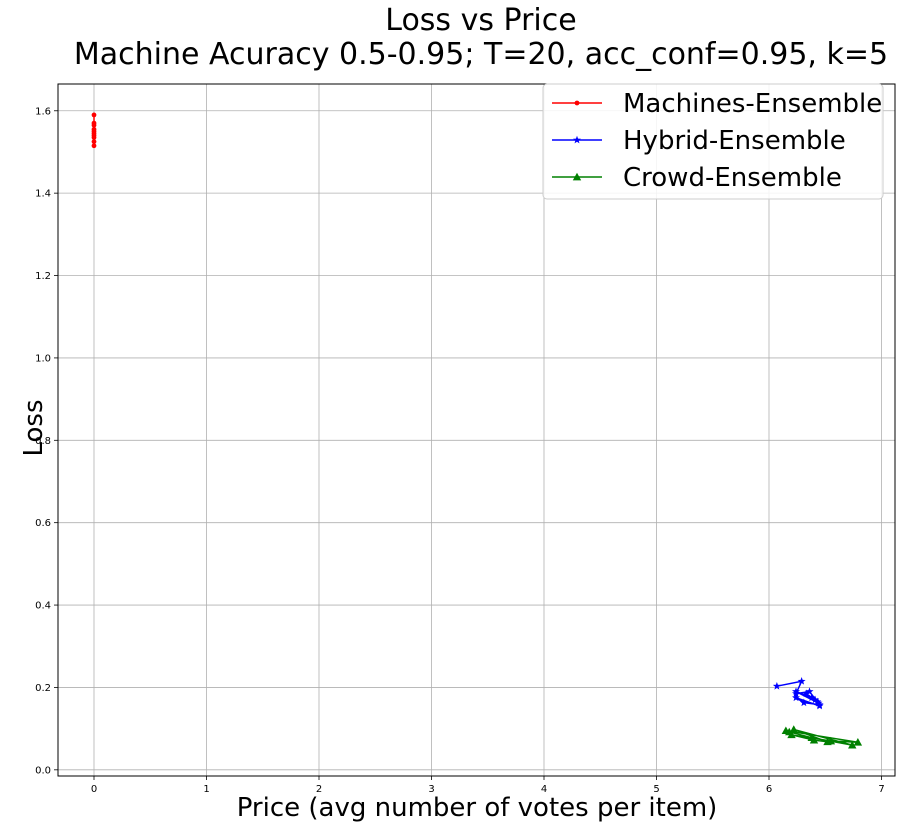 Image resolution: width=905 pixels, height=828 pixels. Describe the element at coordinates (488, 785) in the screenshot. I see `x-axis-ticks: 0 1 2 3 4 5 6 7` at that location.